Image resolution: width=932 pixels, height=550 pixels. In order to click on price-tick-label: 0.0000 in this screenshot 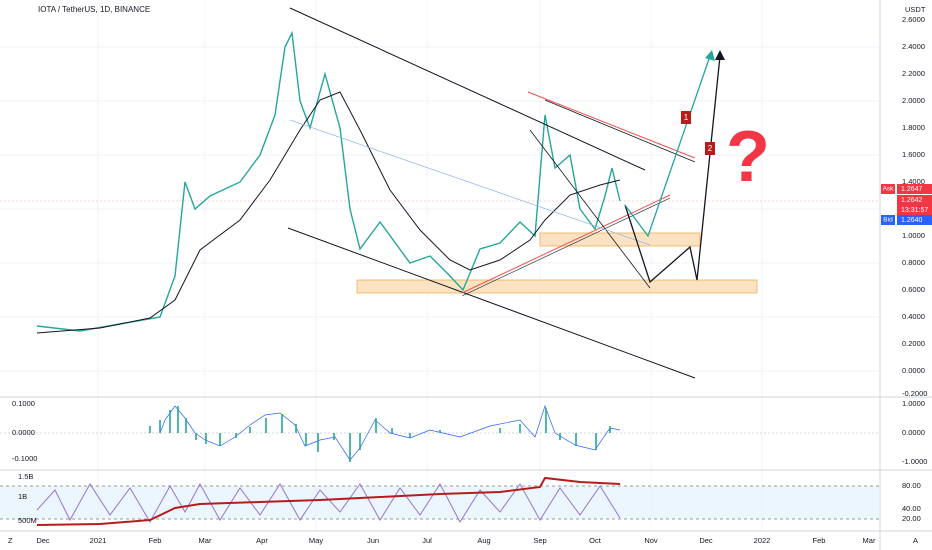, I will do `click(913, 370)`.